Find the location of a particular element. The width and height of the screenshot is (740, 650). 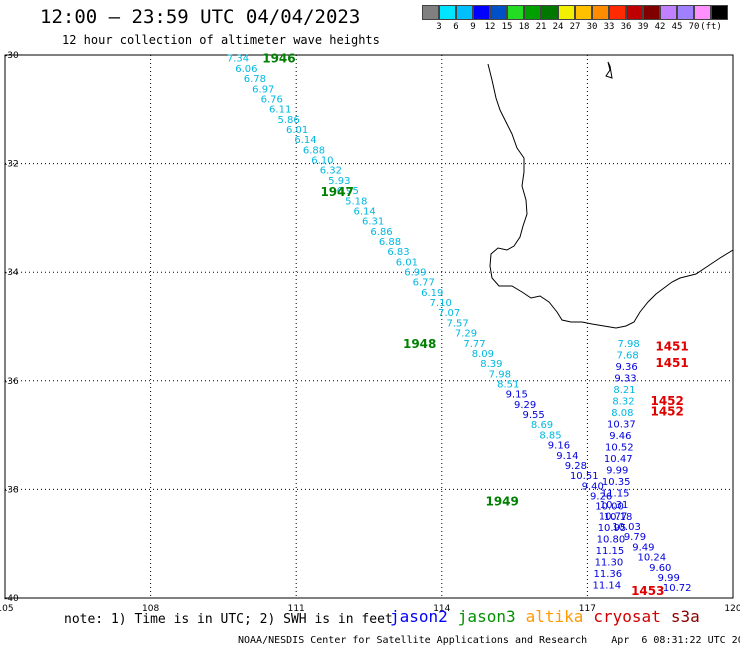

swh-value: 5.18 is located at coordinates (356, 201).